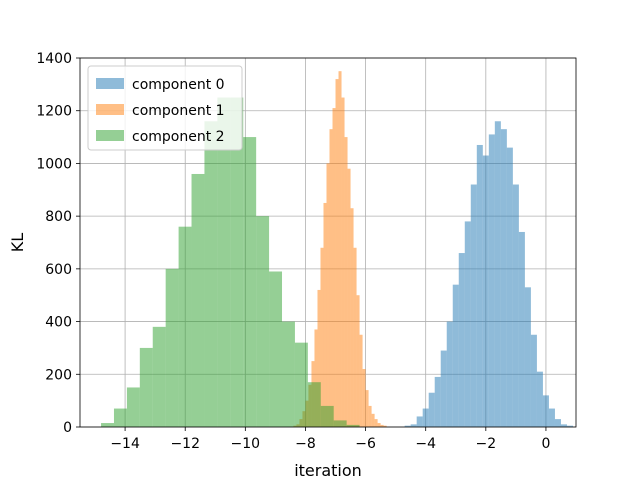 The image size is (640, 480). Describe the element at coordinates (178, 137) in the screenshot. I see `legend-label: component 2` at that location.